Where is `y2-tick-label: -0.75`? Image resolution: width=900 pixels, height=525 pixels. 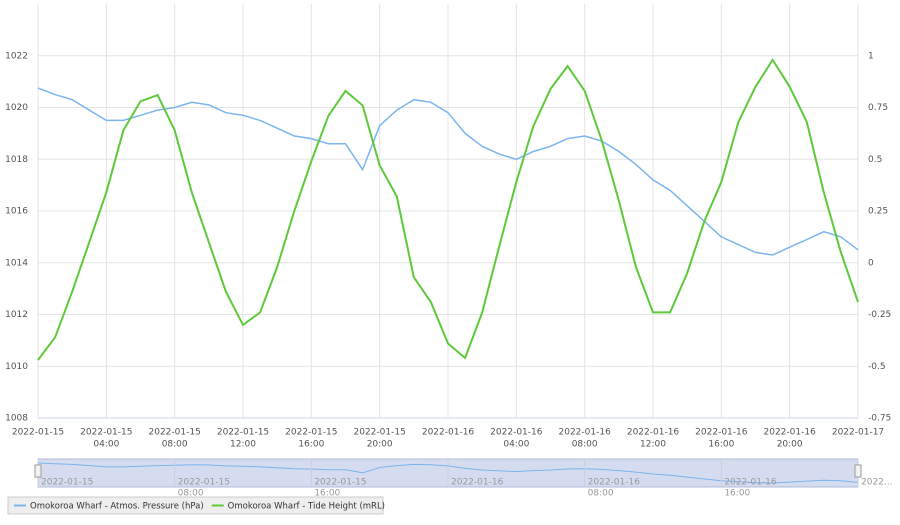 y2-tick-label: -0.75 is located at coordinates (879, 419).